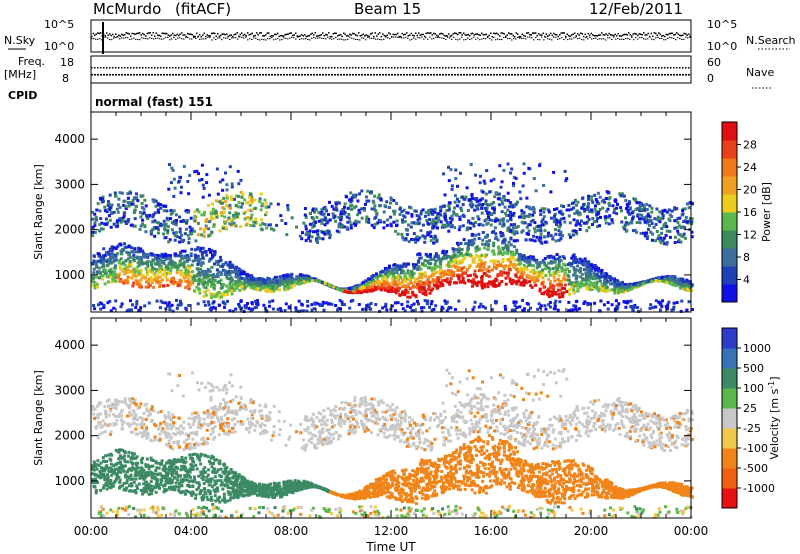 The image size is (800, 554). Describe the element at coordinates (20, 74) in the screenshot. I see `freq-unit-label: [MHz]` at that location.